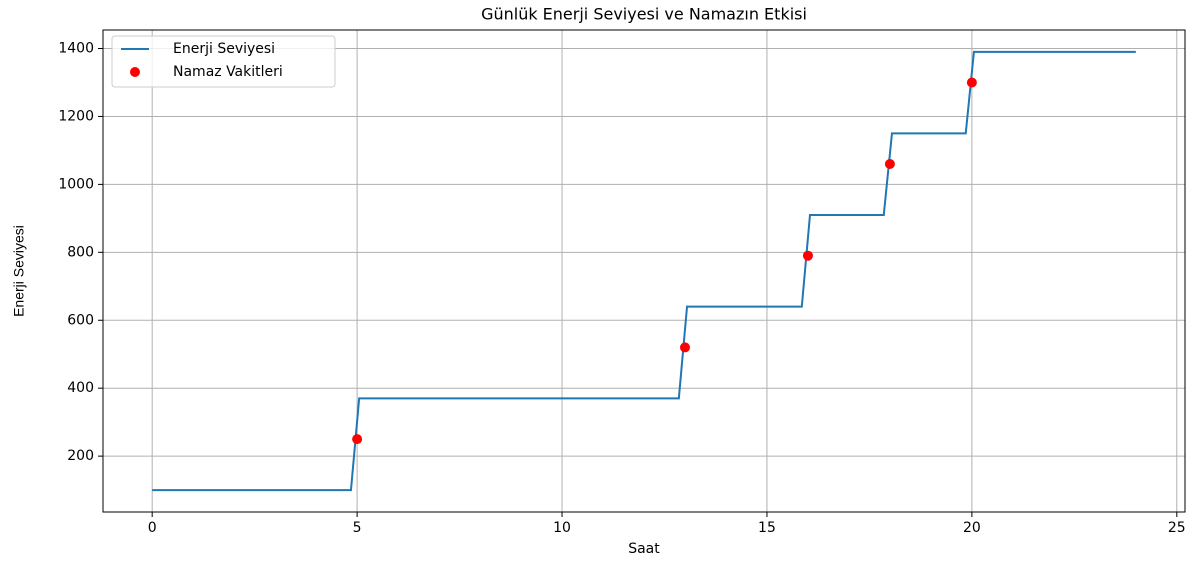 This screenshot has height=561, width=1191. I want to click on y-tick-label: 1400, so click(76, 49).